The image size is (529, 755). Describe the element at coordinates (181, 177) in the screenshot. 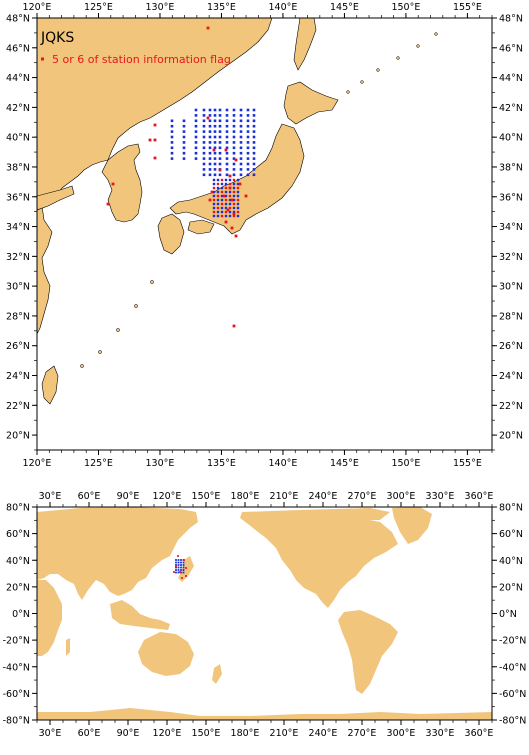

I see `station-markers` at that location.